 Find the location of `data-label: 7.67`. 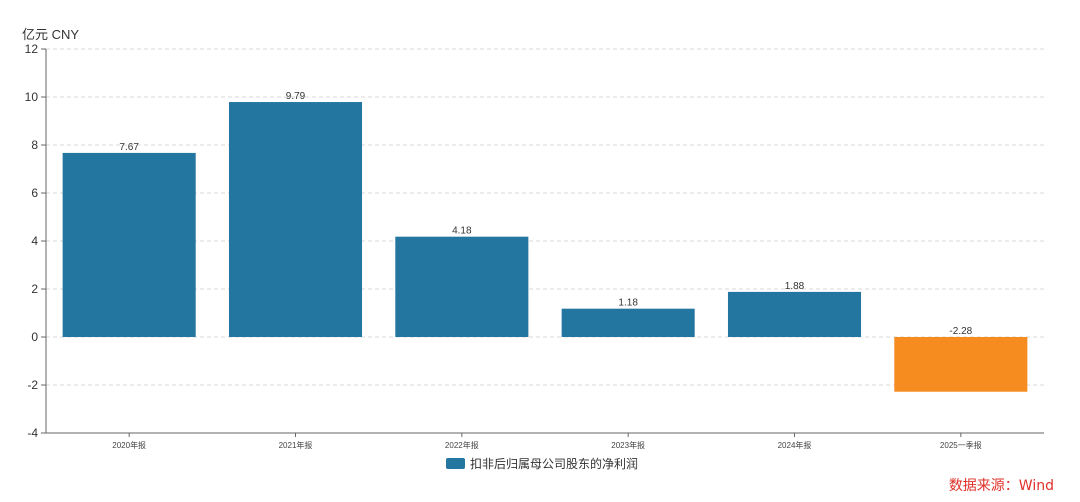

data-label: 7.67 is located at coordinates (129, 147).